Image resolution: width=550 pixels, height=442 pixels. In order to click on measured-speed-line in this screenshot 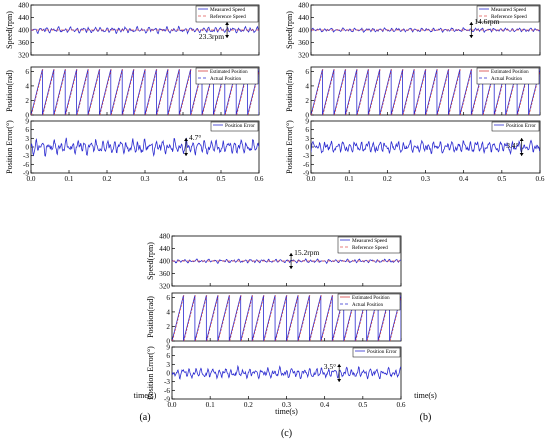, I will do `click(286, 261)`.